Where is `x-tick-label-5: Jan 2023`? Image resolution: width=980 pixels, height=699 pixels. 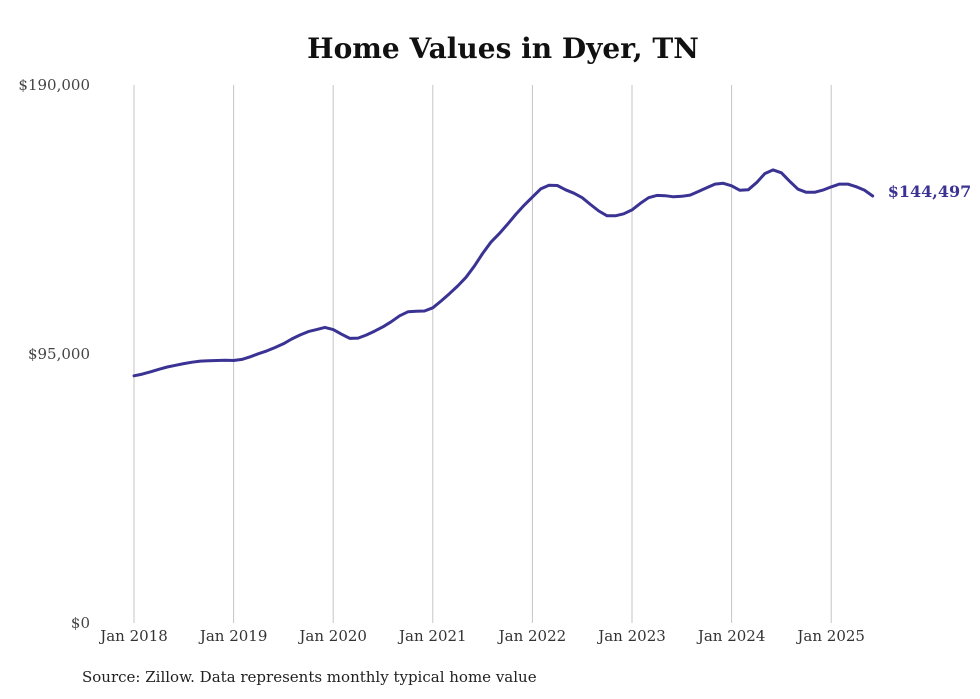 x-tick-label-5: Jan 2023 is located at coordinates (631, 636).